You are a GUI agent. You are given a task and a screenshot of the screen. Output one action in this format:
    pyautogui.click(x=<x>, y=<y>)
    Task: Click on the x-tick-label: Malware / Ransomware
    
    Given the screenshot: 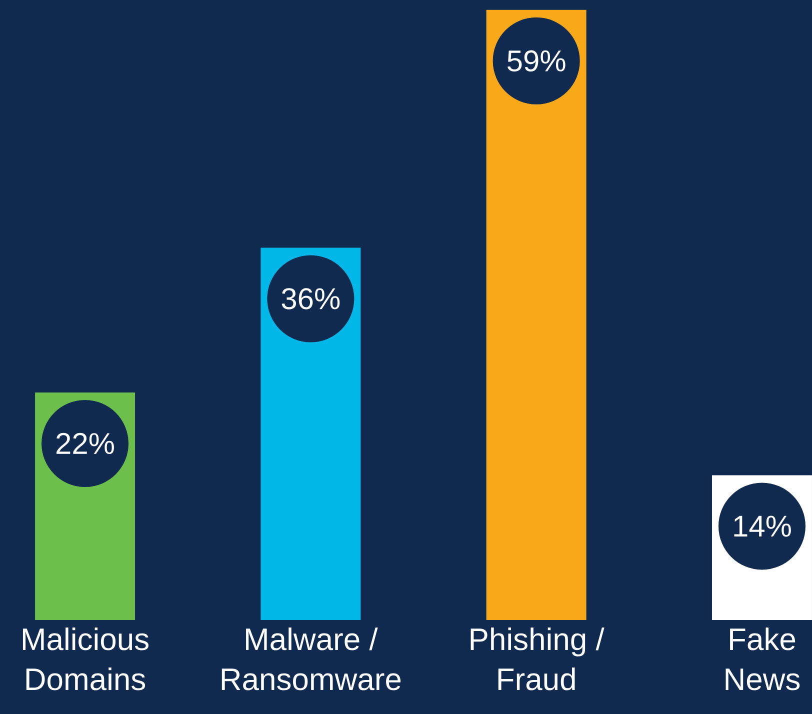 What is the action you would take?
    pyautogui.click(x=311, y=659)
    